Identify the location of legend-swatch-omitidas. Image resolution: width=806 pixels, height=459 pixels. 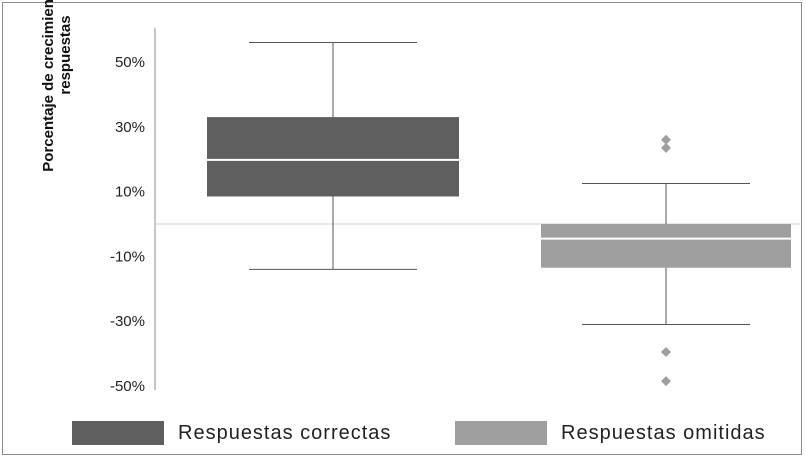
(501, 433).